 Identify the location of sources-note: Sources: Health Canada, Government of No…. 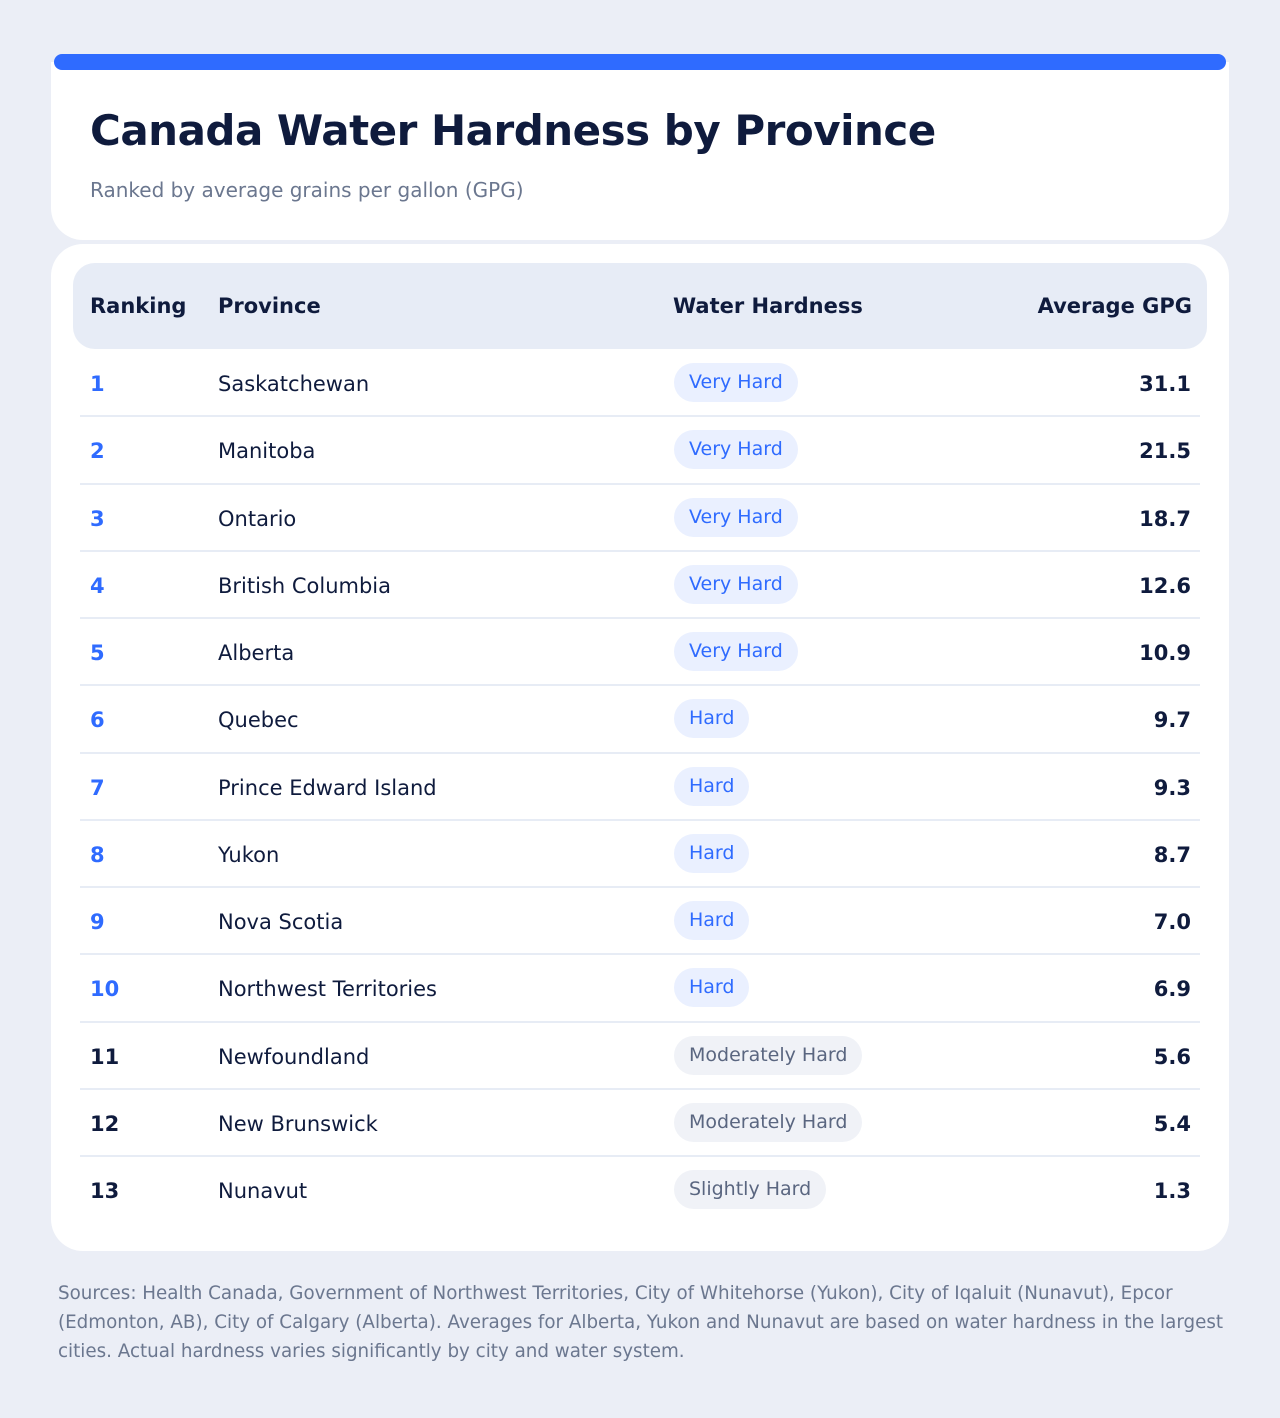
(641, 1322).